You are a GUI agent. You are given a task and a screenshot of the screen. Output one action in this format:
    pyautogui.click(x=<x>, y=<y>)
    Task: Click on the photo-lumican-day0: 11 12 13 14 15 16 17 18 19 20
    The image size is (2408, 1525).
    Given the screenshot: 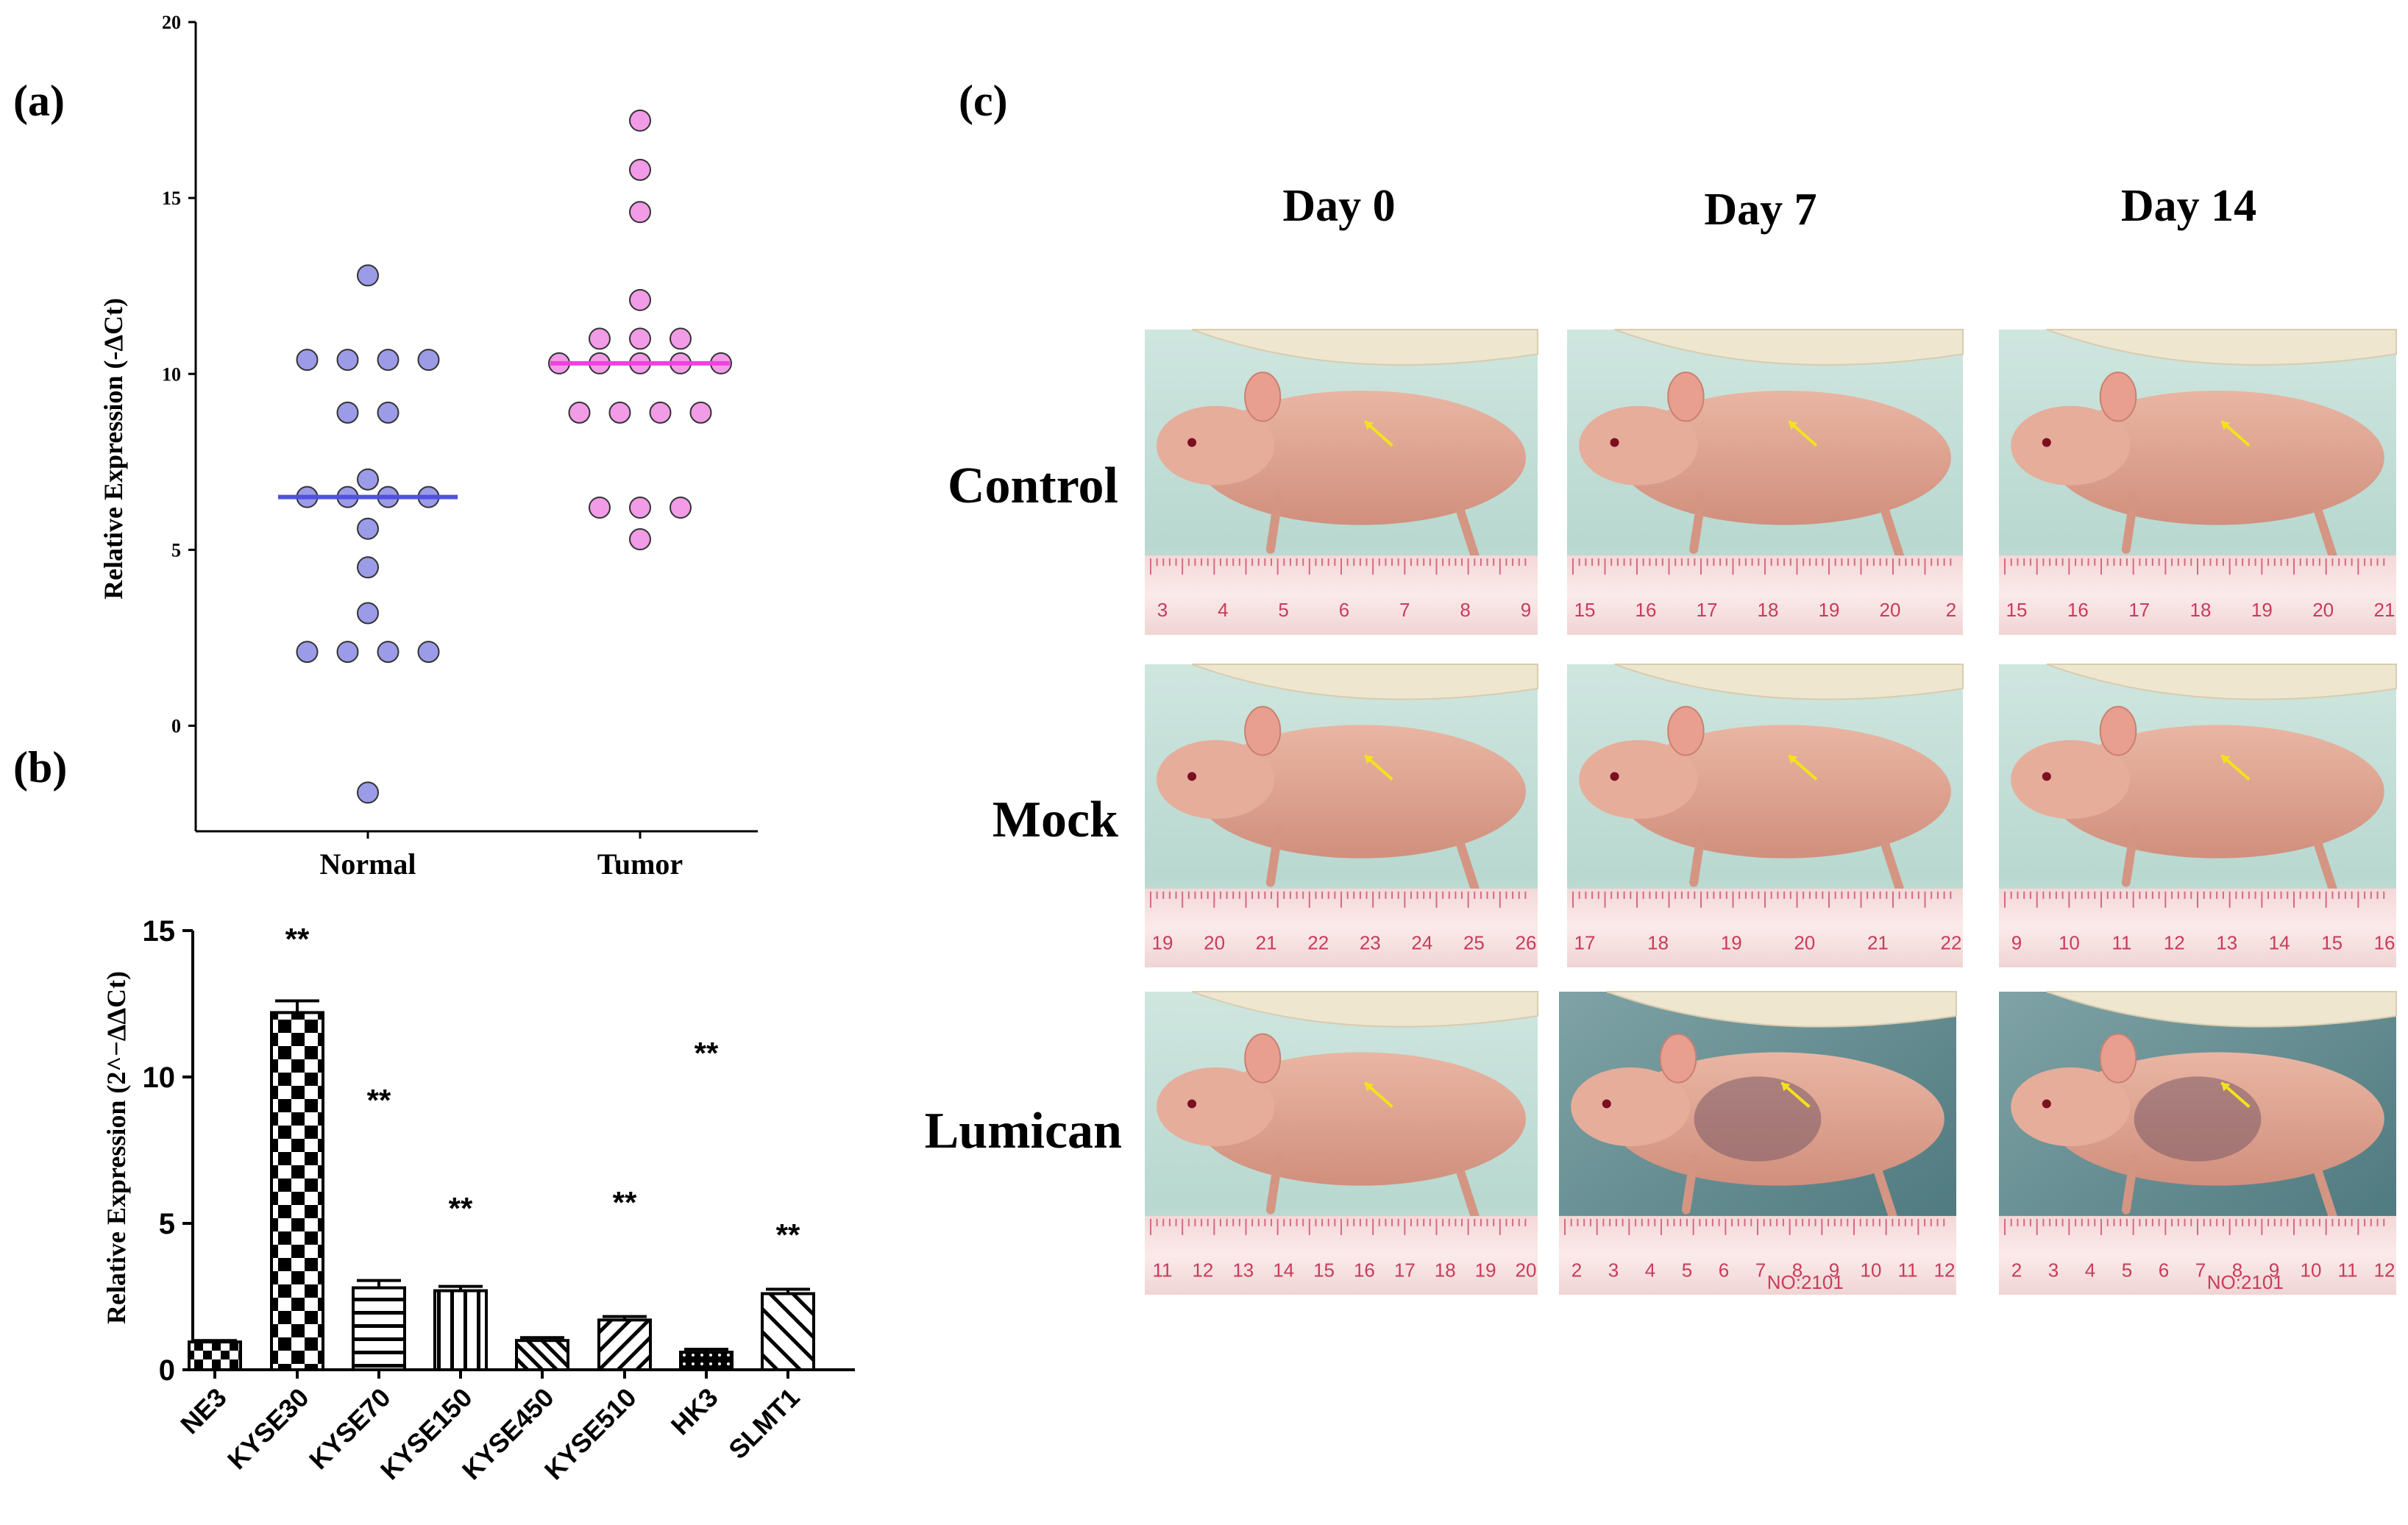 What is the action you would take?
    pyautogui.click(x=1341, y=1143)
    